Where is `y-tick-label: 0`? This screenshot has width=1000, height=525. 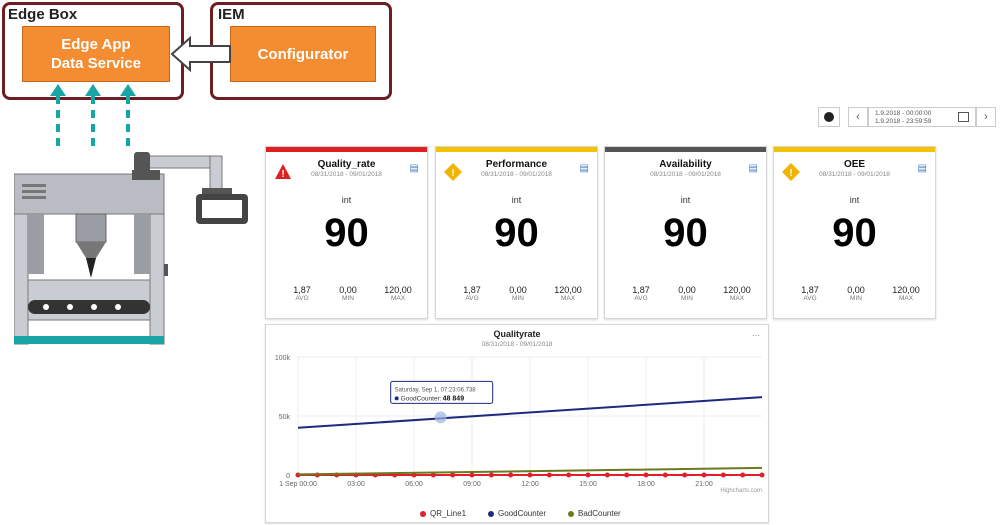
y-tick-label: 0 is located at coordinates (288, 476).